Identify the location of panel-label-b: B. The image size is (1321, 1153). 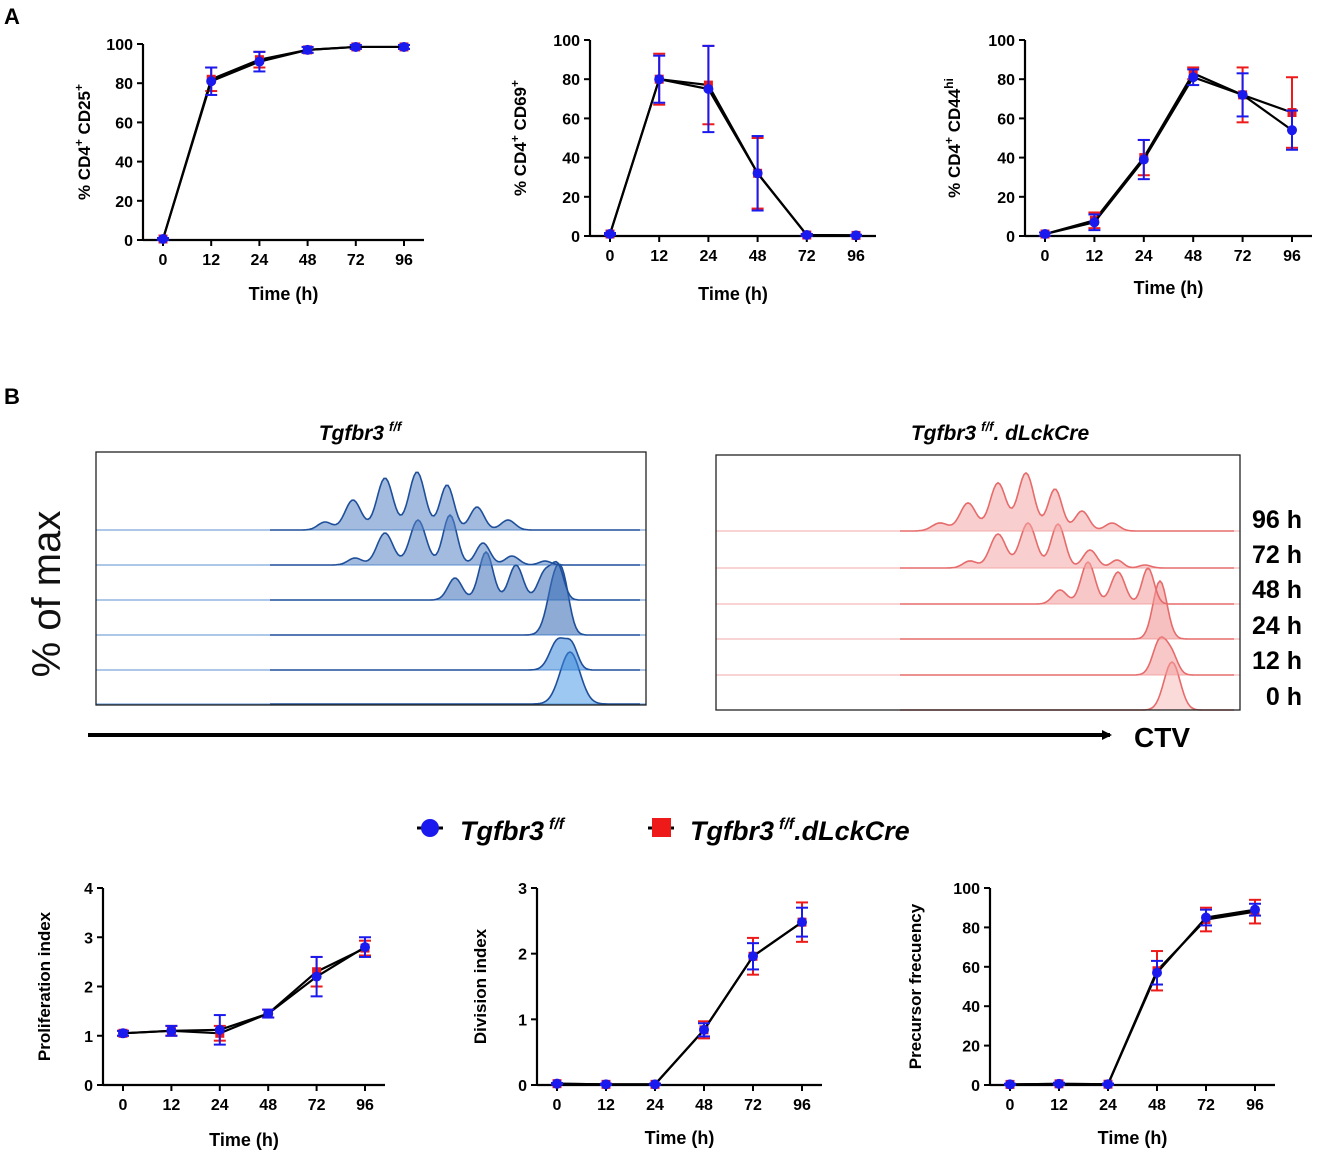
(12, 396).